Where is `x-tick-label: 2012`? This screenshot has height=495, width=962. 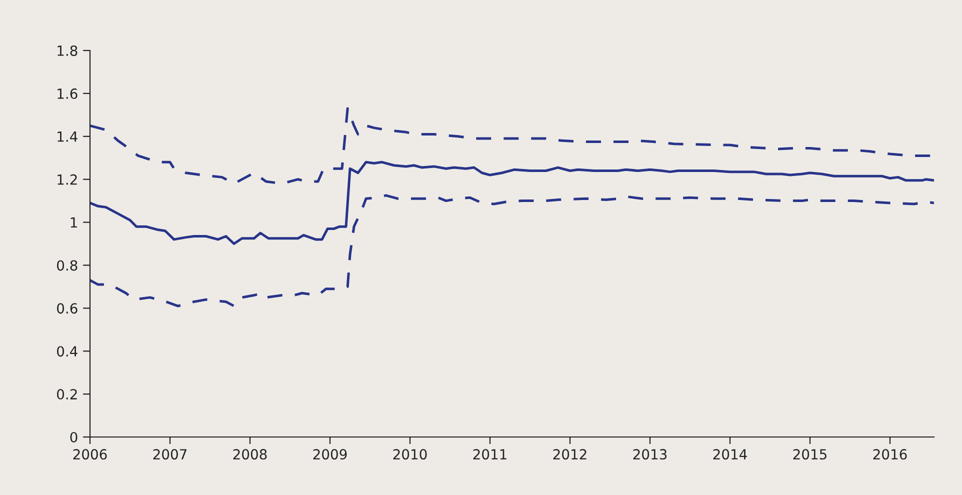 x-tick-label: 2012 is located at coordinates (569, 454).